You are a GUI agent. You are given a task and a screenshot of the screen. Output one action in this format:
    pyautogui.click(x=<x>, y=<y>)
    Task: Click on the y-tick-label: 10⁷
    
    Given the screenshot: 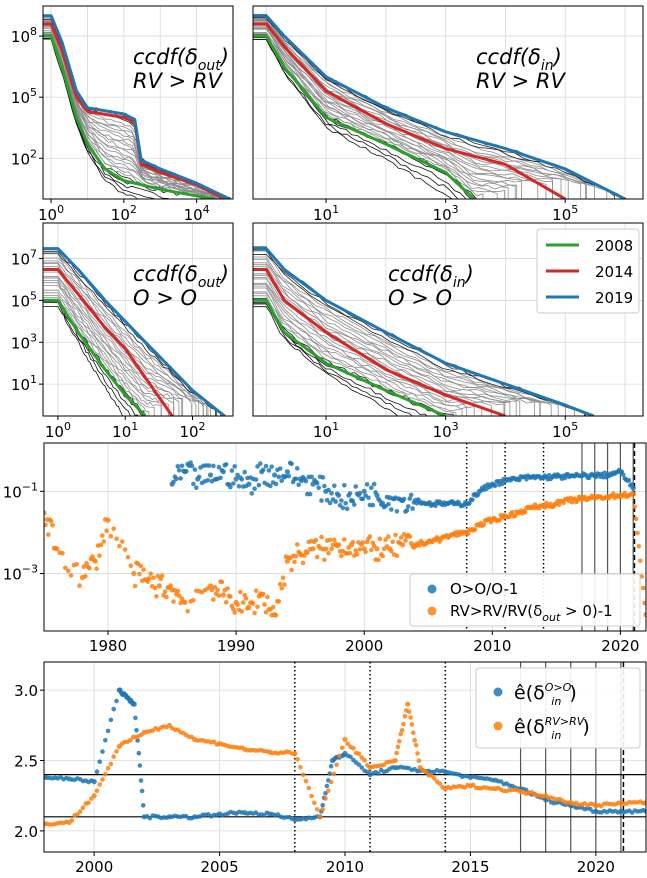 What is the action you would take?
    pyautogui.click(x=24, y=258)
    